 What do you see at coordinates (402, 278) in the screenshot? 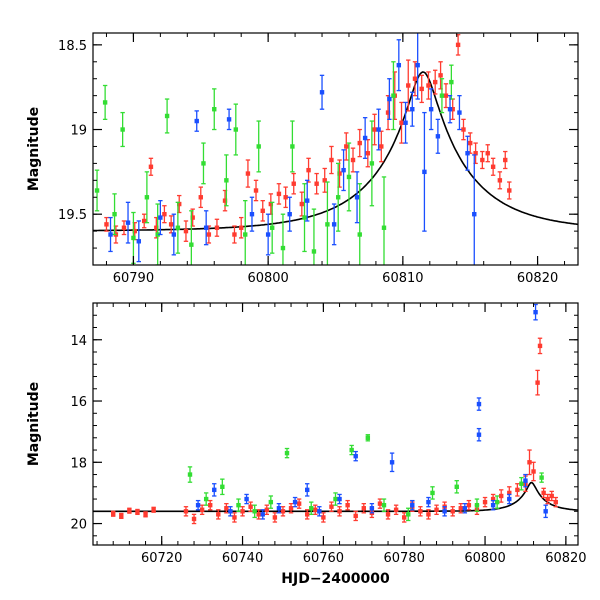
I see `x-tick-label: 60810` at bounding box center [402, 278].